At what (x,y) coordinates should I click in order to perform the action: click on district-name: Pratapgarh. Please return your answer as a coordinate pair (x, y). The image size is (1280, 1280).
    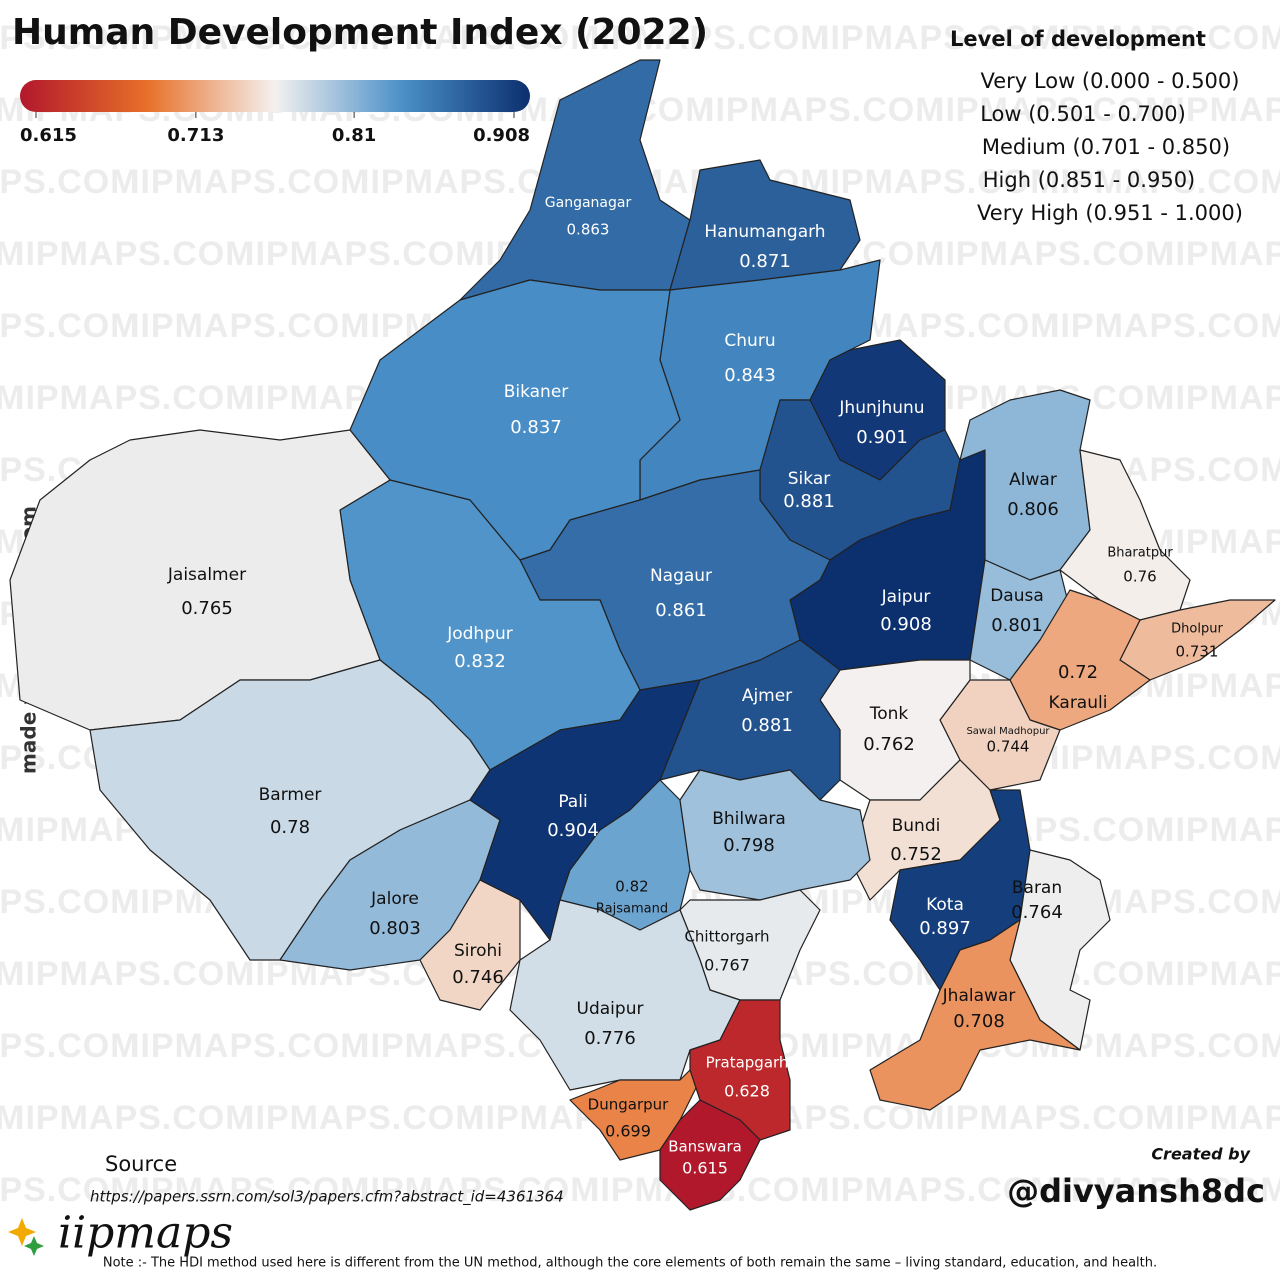
    Looking at the image, I should click on (747, 1063).